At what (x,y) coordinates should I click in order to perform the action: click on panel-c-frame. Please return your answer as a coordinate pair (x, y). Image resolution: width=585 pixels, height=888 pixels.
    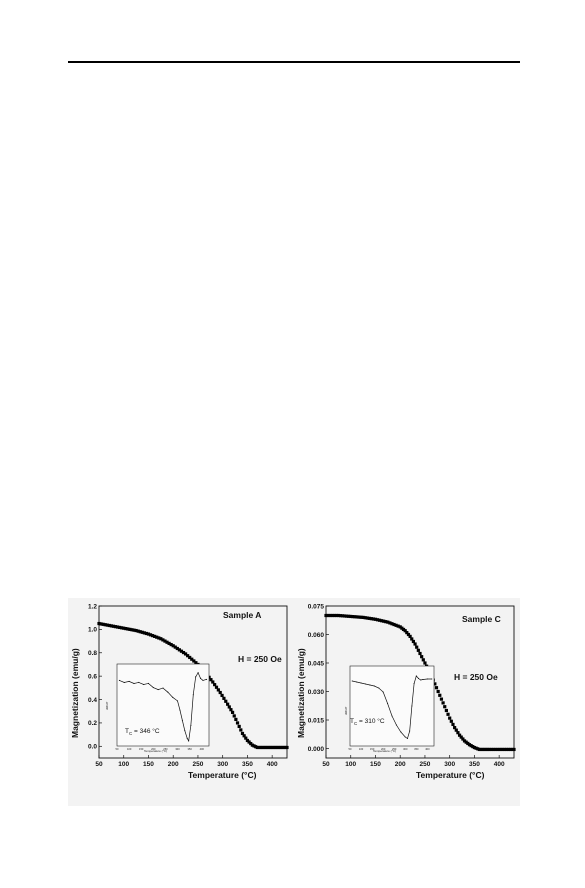
    Looking at the image, I should click on (420, 682).